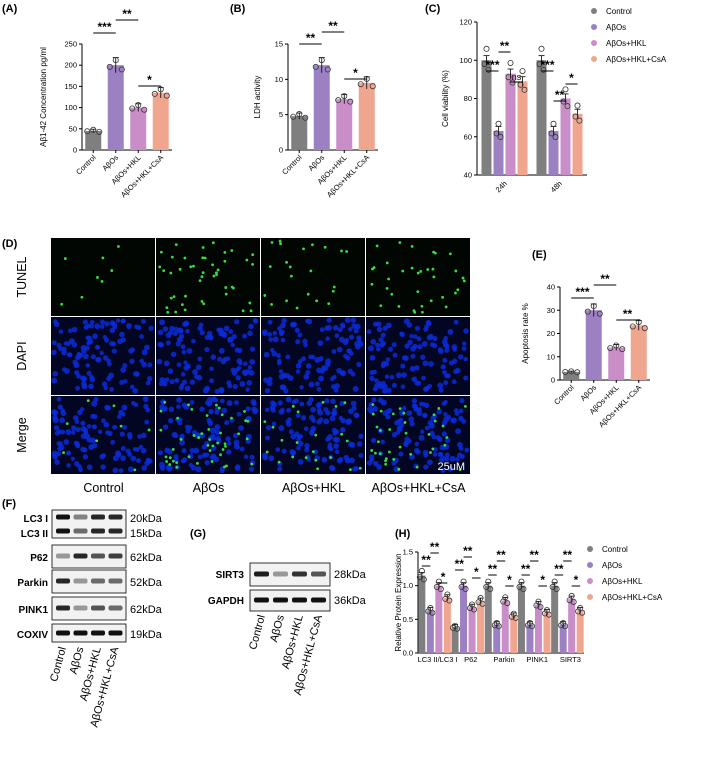 Image resolution: width=709 pixels, height=773 pixels. I want to click on significance-label: *, so click(355, 73).